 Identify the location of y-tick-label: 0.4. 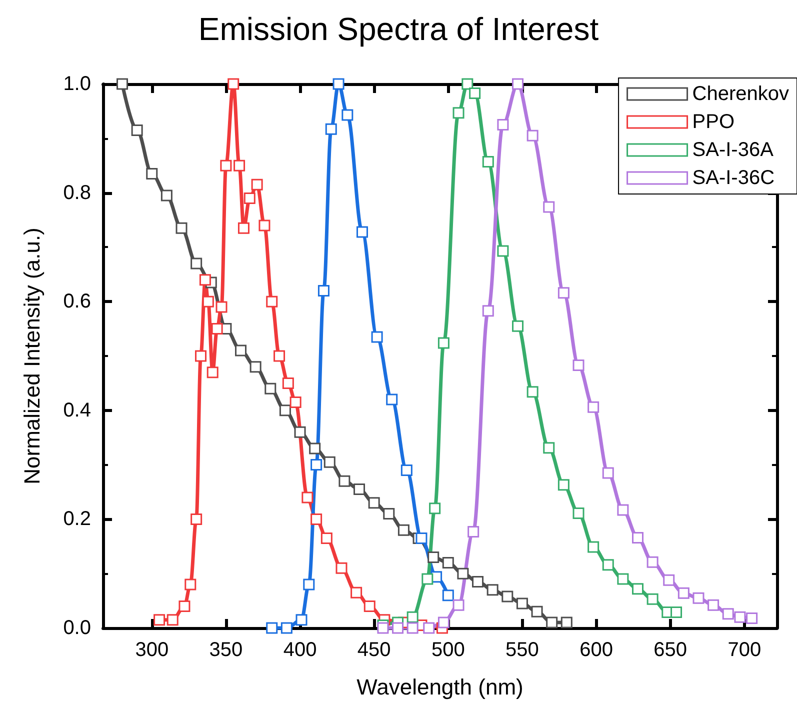
(77, 410).